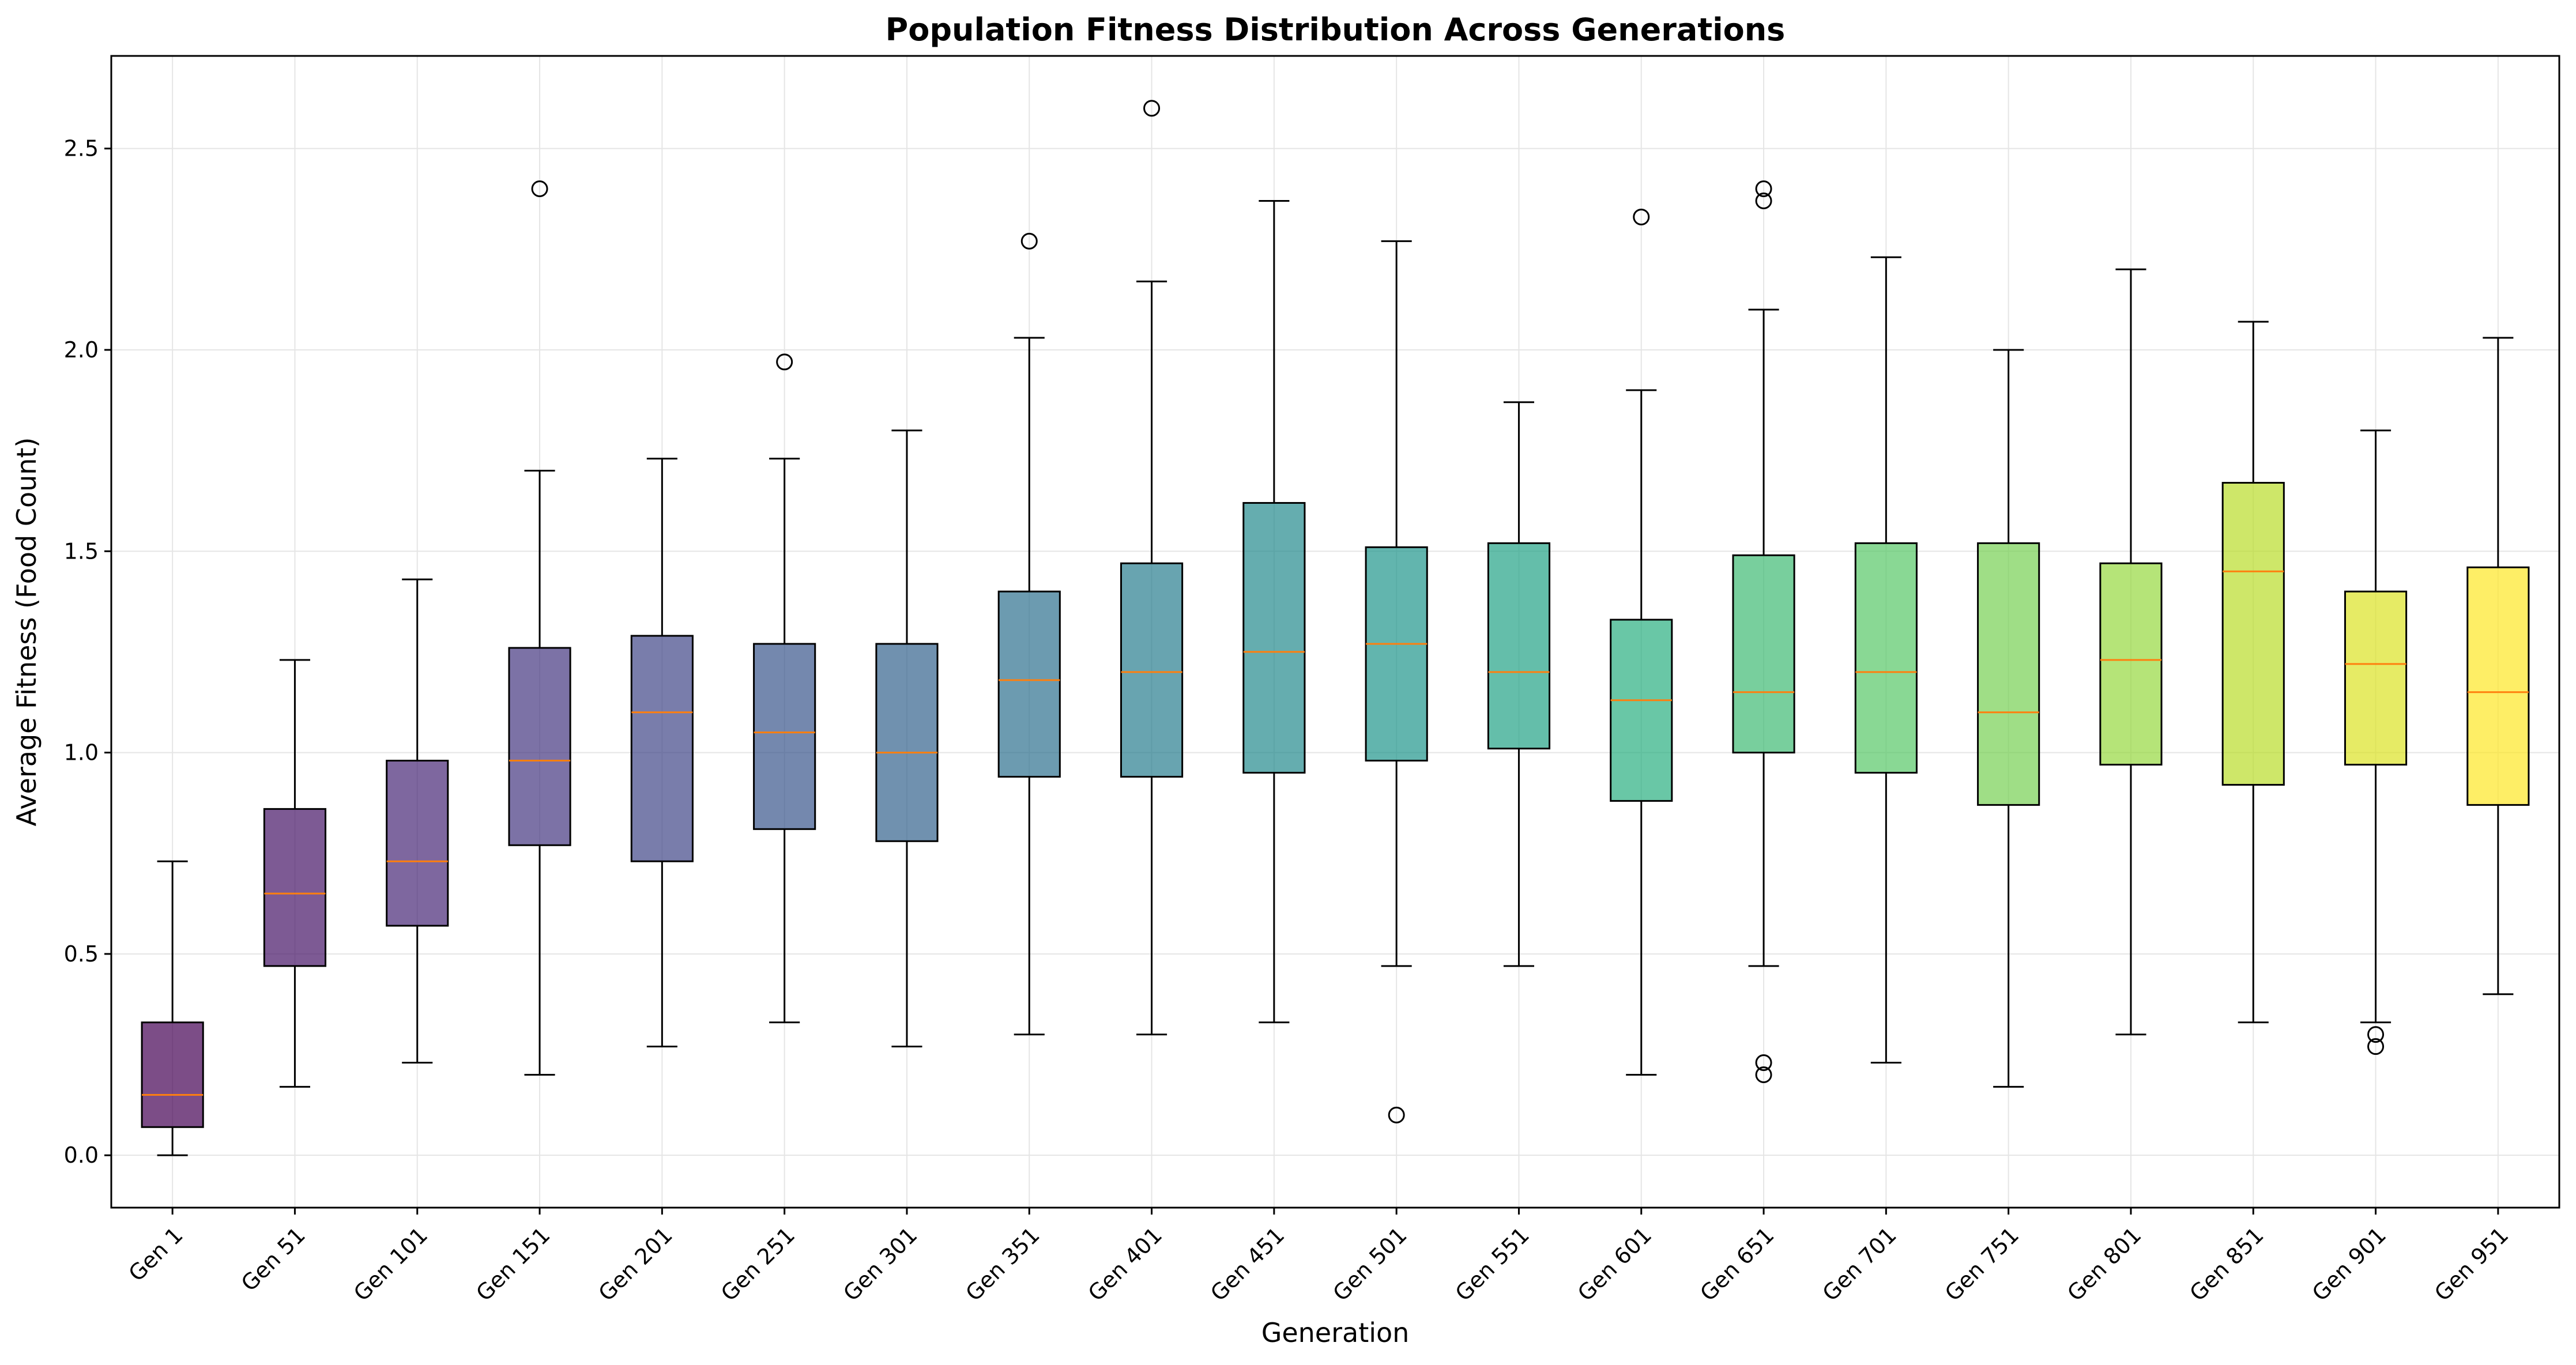 Image resolution: width=2576 pixels, height=1365 pixels. I want to click on y-axis-label: Average Fitness (Food Count), so click(26, 633).